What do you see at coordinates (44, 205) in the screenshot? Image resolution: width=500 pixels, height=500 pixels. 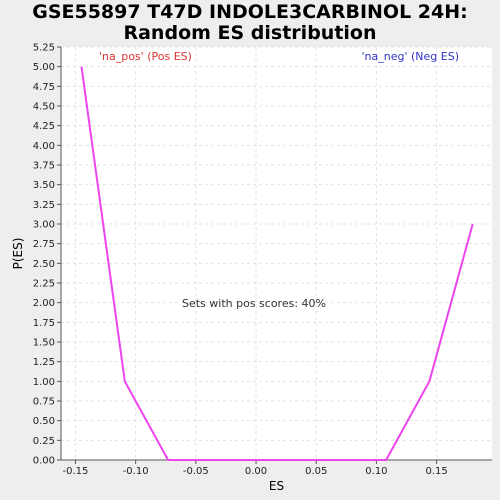 I see `y-tick-label: 3.25` at bounding box center [44, 205].